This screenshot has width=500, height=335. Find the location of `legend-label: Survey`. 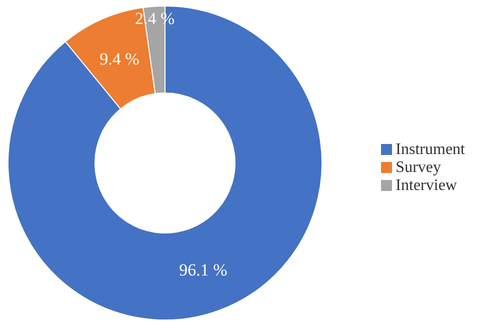

legend-label: Survey is located at coordinates (418, 167).